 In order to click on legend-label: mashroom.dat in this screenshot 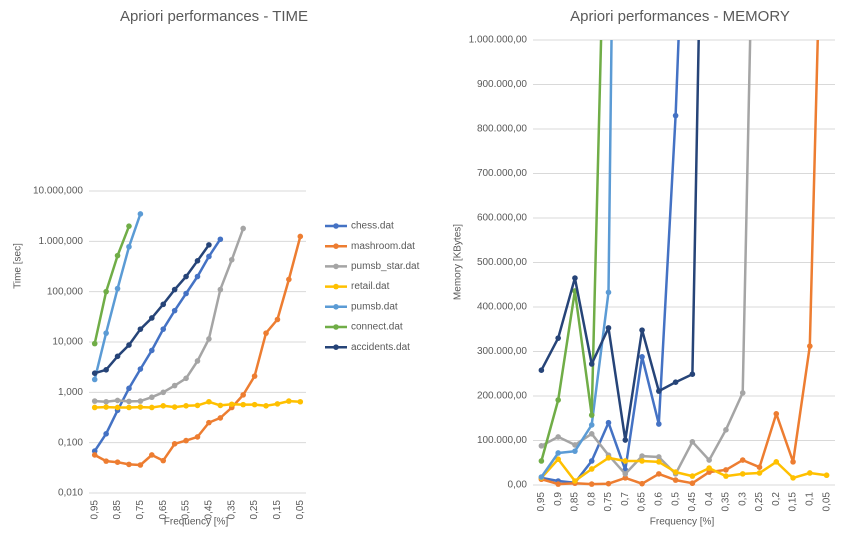, I will do `click(383, 246)`.